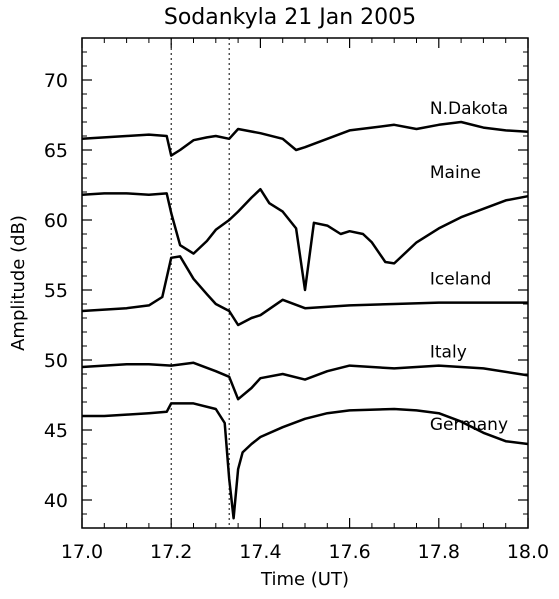 This screenshot has height=599, width=559. Describe the element at coordinates (448, 352) in the screenshot. I see `series-label-italy: Italy` at that location.